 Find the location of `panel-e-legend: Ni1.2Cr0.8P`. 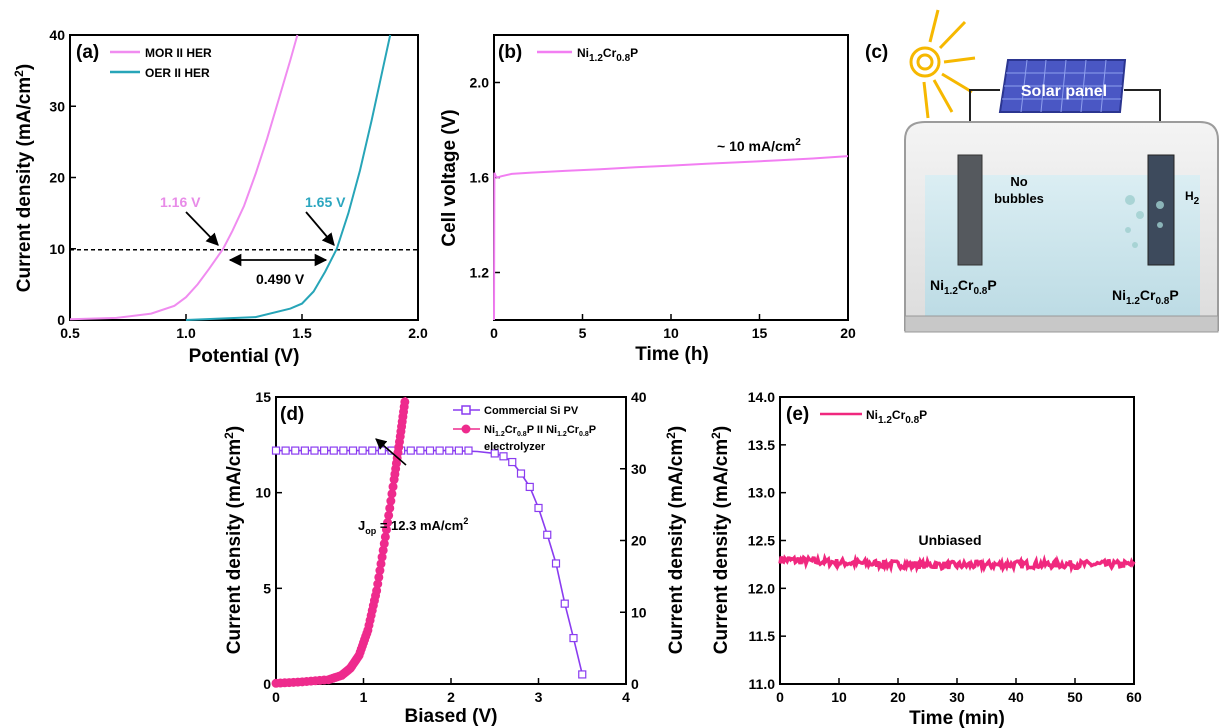

panel-e-legend: Ni1.2Cr0.8P is located at coordinates (896, 417).